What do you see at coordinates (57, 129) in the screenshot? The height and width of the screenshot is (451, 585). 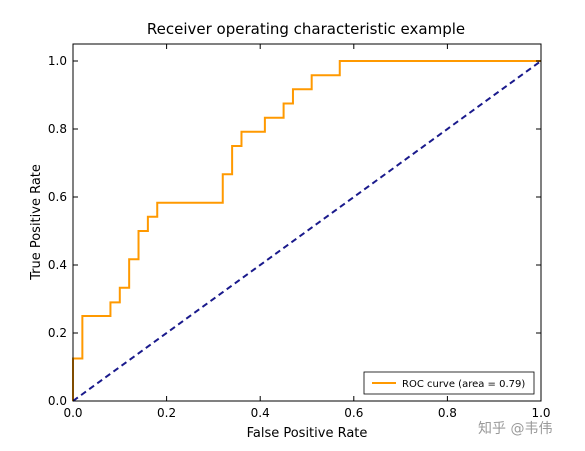 I see `y-tick-label: 0.8` at bounding box center [57, 129].